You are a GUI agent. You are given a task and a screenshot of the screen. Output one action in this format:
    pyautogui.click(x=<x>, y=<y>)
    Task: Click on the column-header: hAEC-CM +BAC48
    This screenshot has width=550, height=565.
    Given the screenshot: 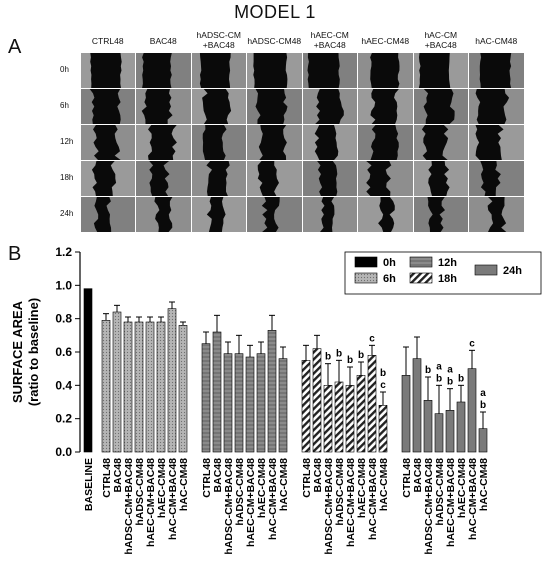 What is the action you would take?
    pyautogui.click(x=329, y=40)
    